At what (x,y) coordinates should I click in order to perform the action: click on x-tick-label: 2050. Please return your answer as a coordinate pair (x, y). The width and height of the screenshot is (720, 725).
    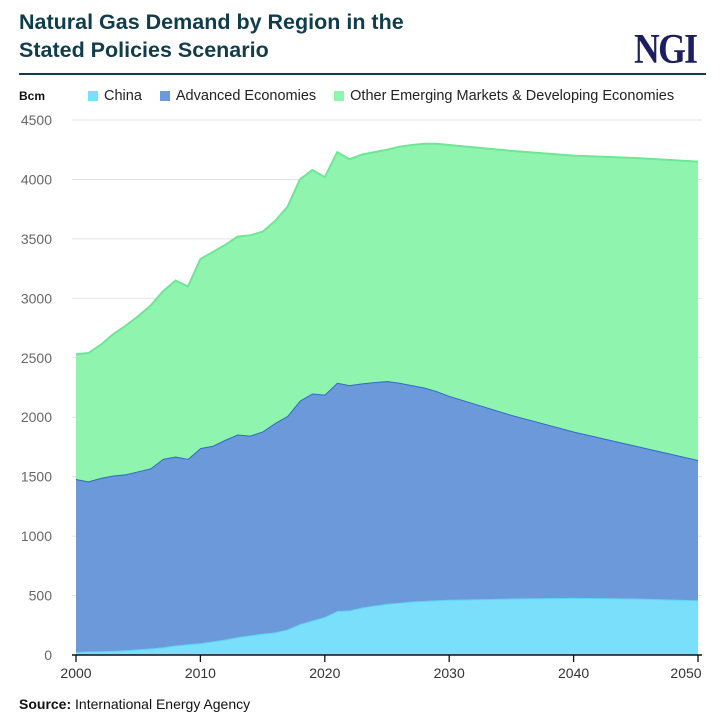
    Looking at the image, I should click on (685, 673).